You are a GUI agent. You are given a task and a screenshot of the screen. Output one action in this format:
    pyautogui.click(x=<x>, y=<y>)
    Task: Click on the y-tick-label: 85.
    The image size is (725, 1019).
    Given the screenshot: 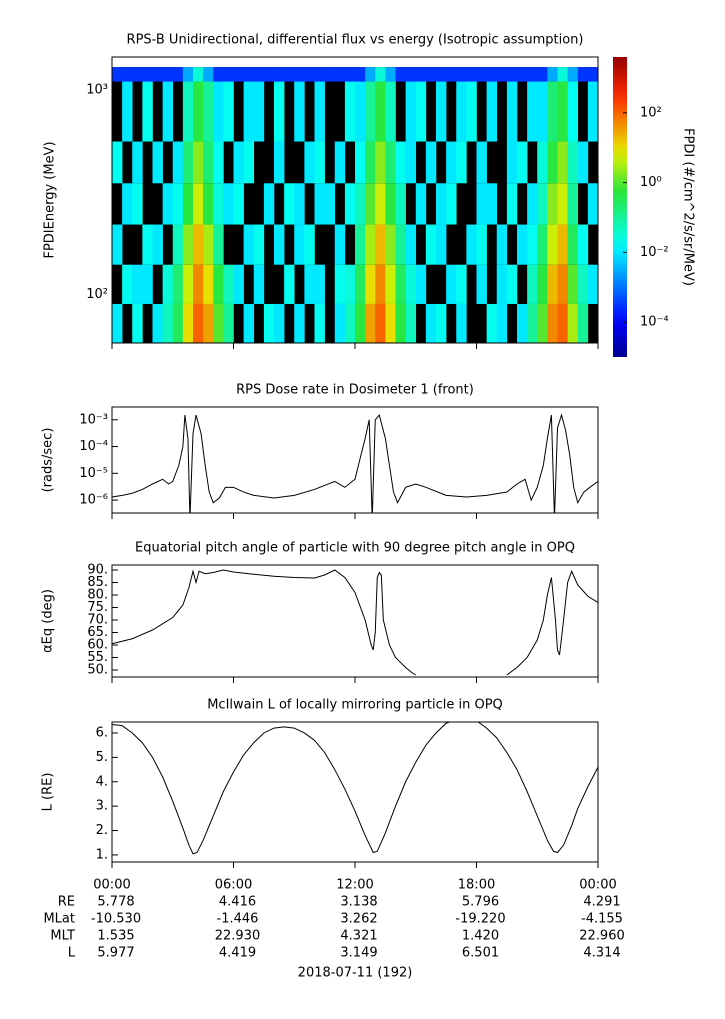 What is the action you would take?
    pyautogui.click(x=97, y=582)
    